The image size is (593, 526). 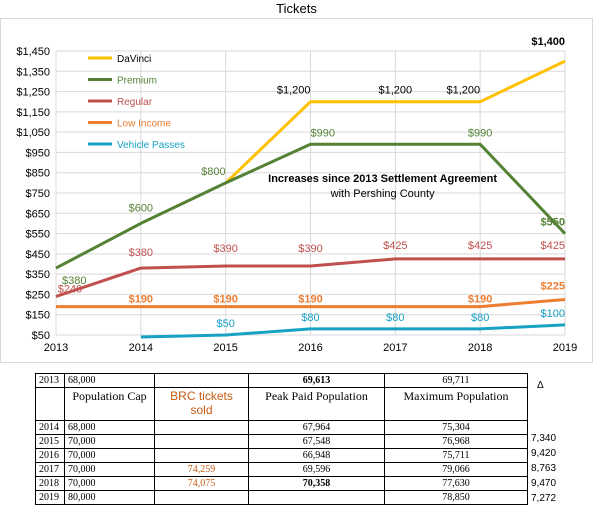 What do you see at coordinates (296, 8) in the screenshot?
I see `chart-title: Tickets` at bounding box center [296, 8].